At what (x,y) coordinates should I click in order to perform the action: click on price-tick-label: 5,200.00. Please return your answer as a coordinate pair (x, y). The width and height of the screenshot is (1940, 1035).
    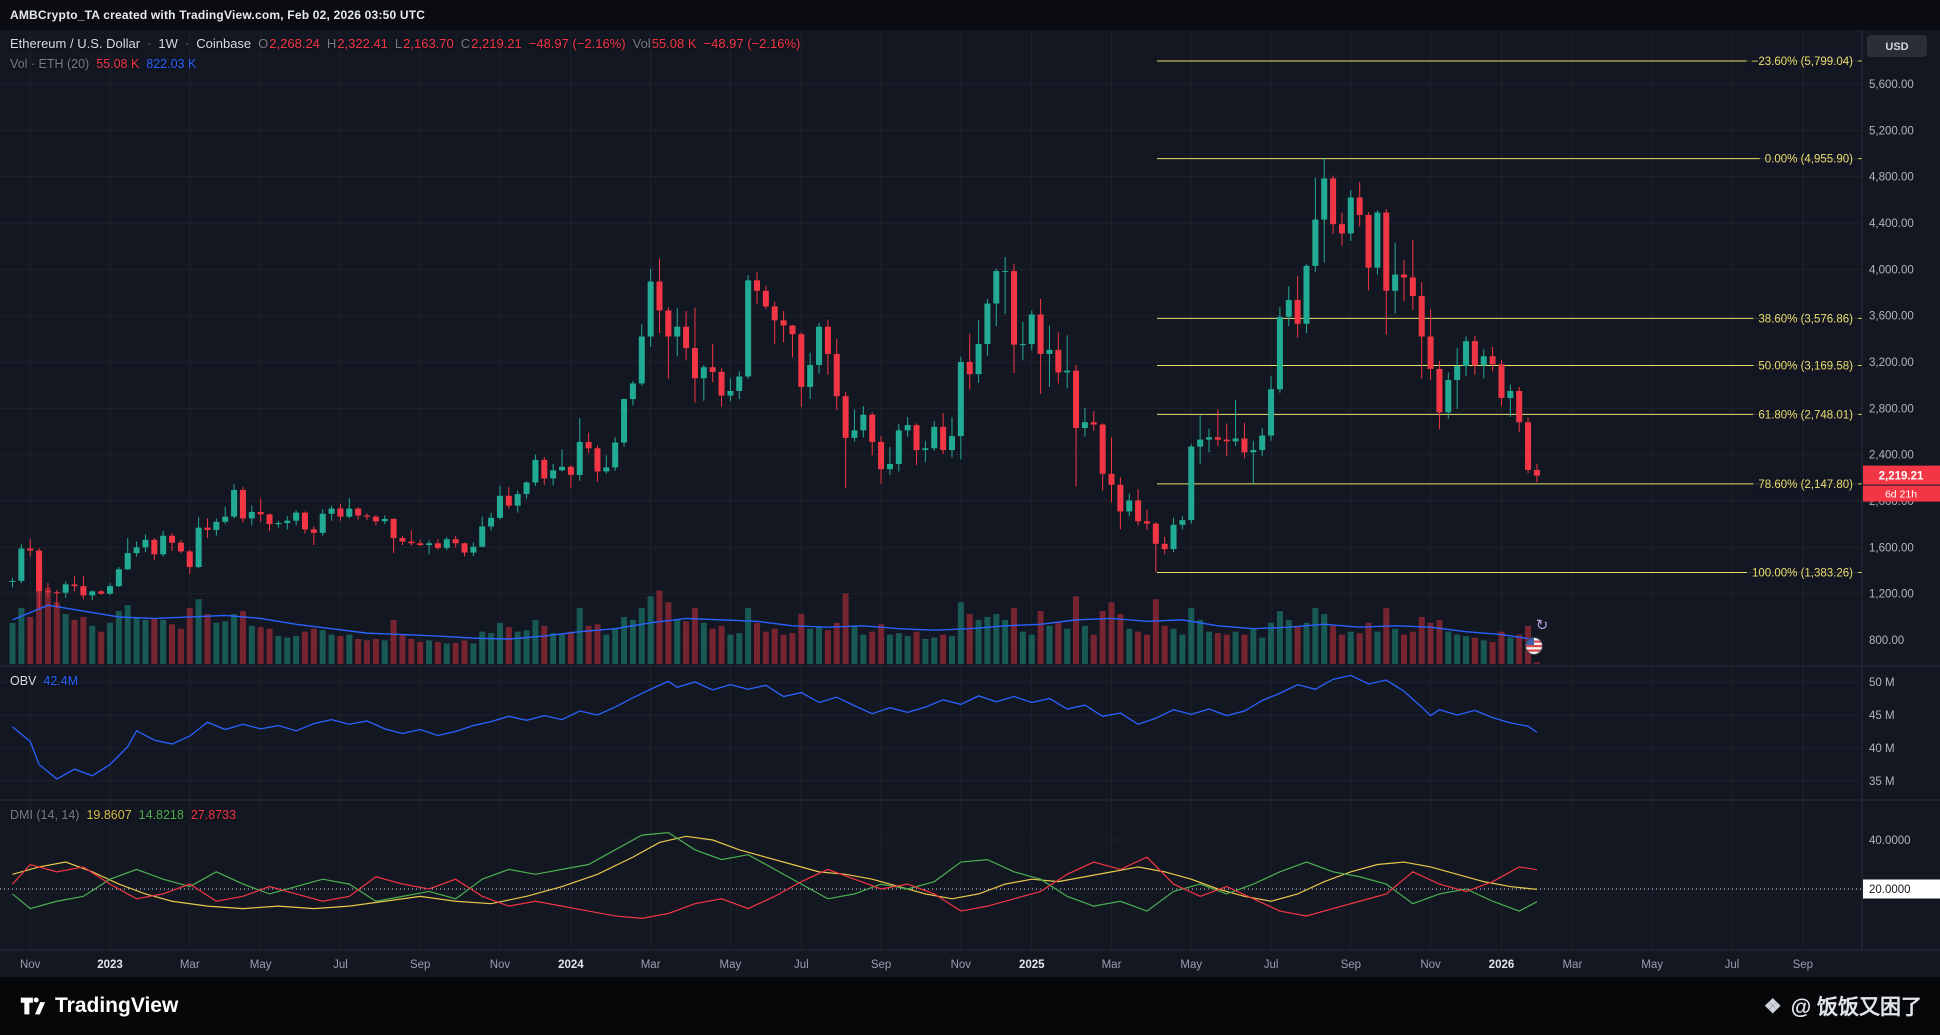
    Looking at the image, I should click on (1891, 131).